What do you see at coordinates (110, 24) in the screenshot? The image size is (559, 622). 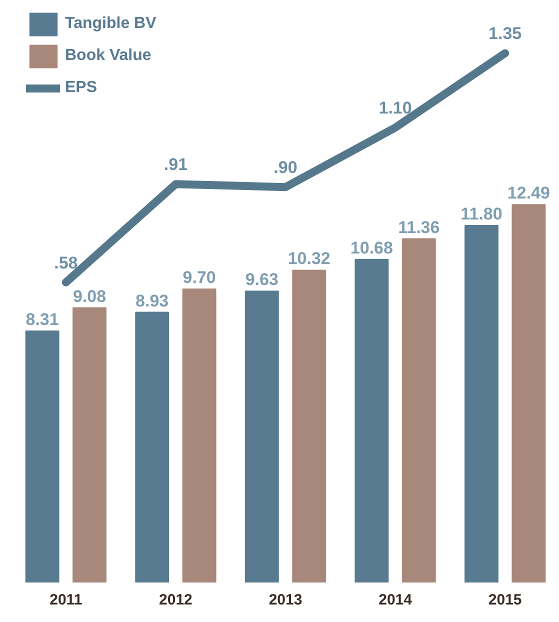 I see `legend-label: Tangible BV` at bounding box center [110, 24].